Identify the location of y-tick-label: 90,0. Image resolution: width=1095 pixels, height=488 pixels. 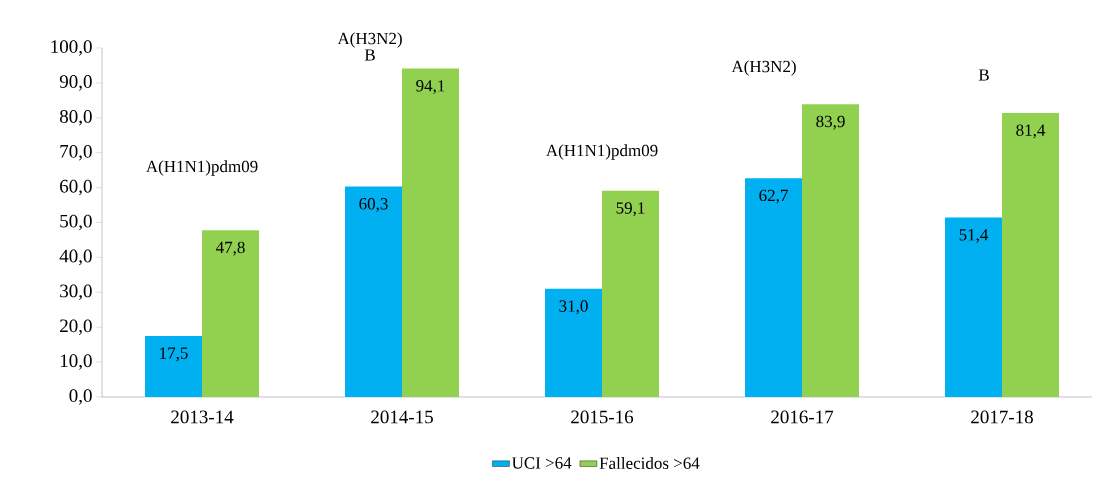
(75, 83).